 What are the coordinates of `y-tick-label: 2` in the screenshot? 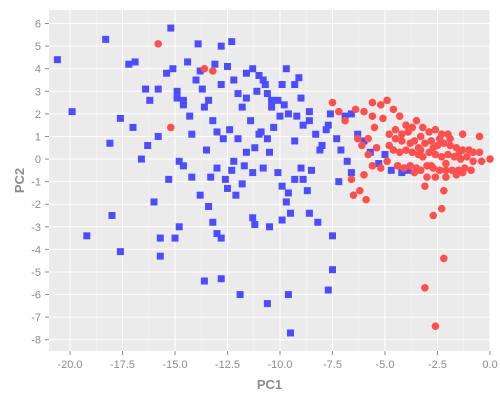 It's located at (38, 115).